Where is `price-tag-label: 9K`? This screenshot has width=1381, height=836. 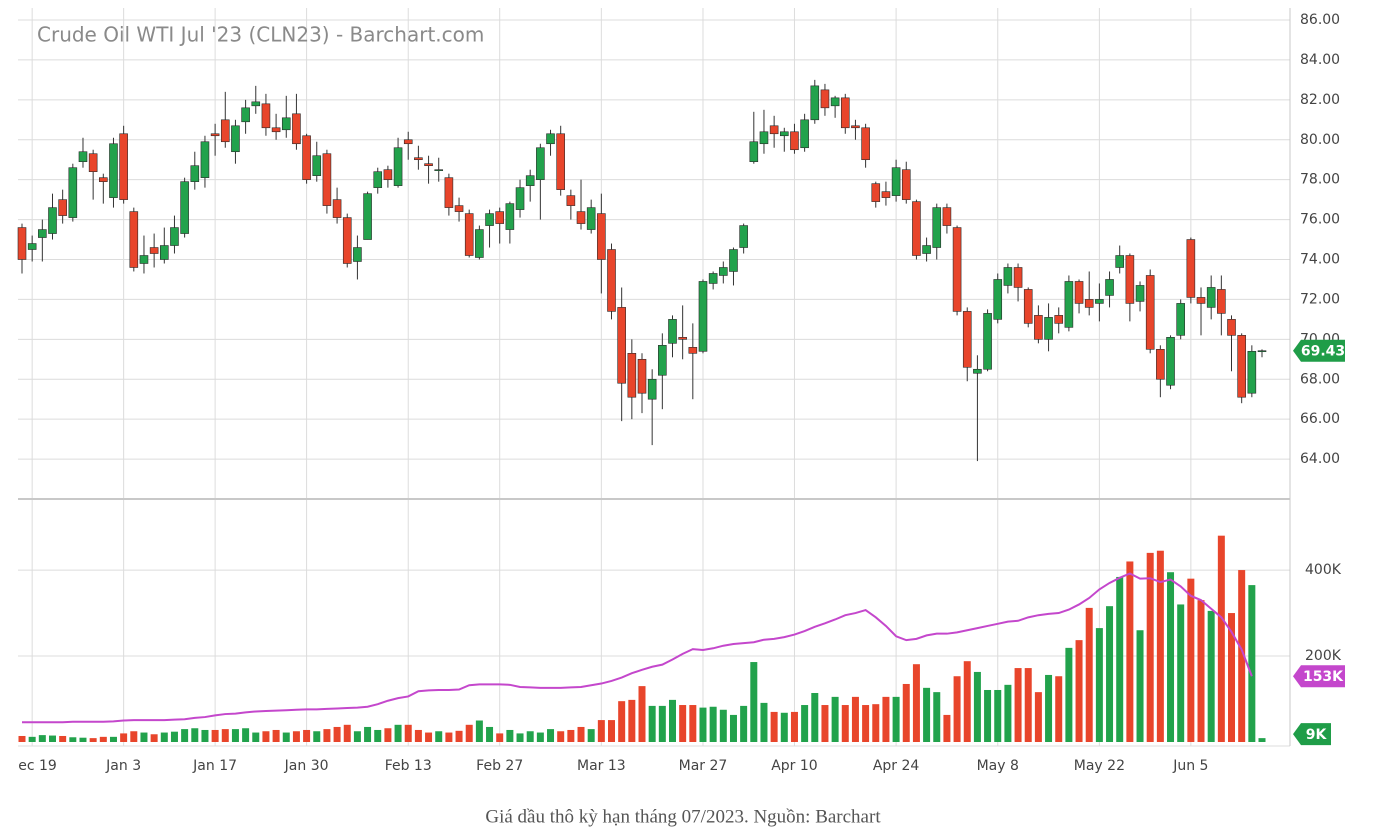 price-tag-label: 9K is located at coordinates (1317, 735).